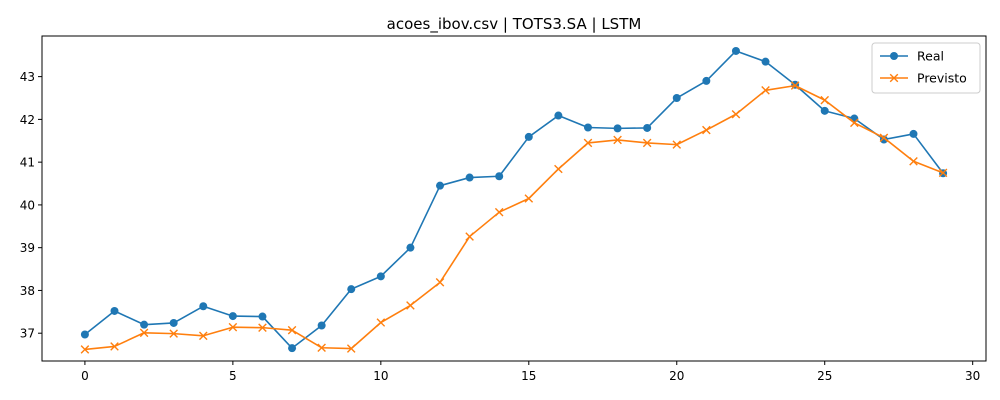 This screenshot has width=1000, height=400. What do you see at coordinates (85, 376) in the screenshot?
I see `x-tick-label: 0` at bounding box center [85, 376].